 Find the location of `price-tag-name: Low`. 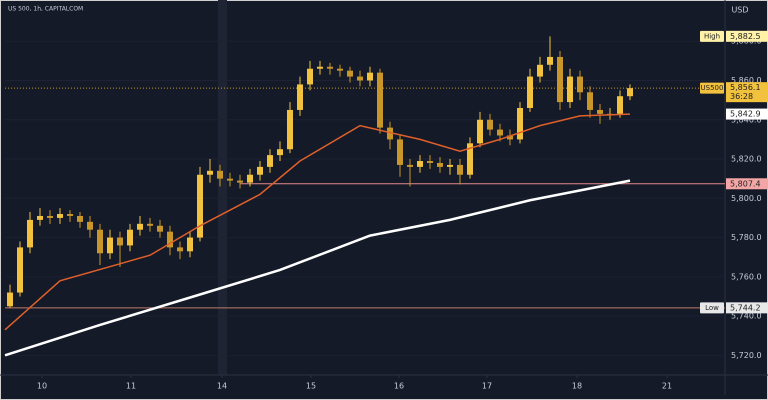

price-tag-name: Low is located at coordinates (712, 308).